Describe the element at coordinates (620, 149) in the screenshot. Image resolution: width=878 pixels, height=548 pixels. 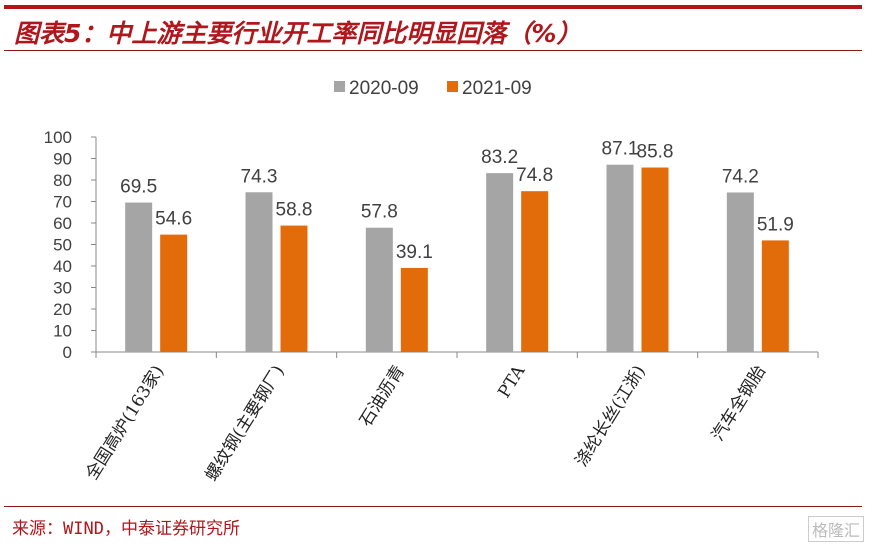
I see `data-label: 87.1` at that location.